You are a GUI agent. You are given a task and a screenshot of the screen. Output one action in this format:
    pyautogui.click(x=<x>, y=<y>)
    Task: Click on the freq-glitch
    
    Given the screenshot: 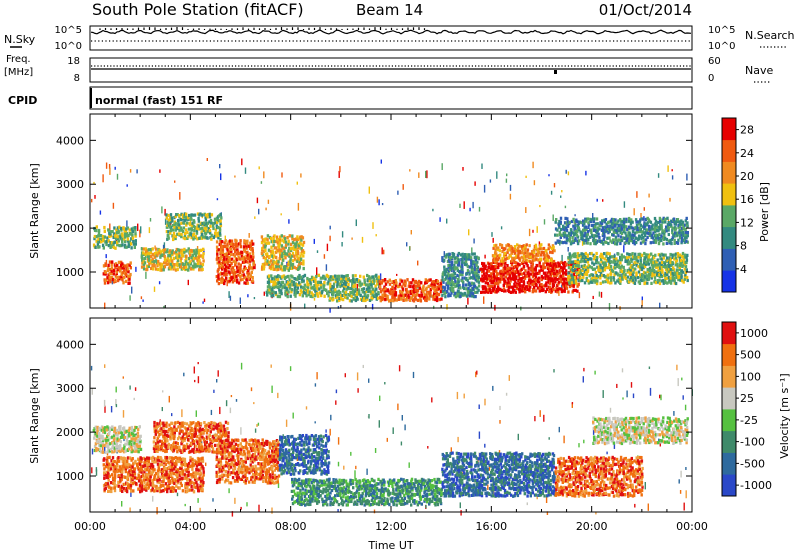 What is the action you would take?
    pyautogui.click(x=555, y=72)
    